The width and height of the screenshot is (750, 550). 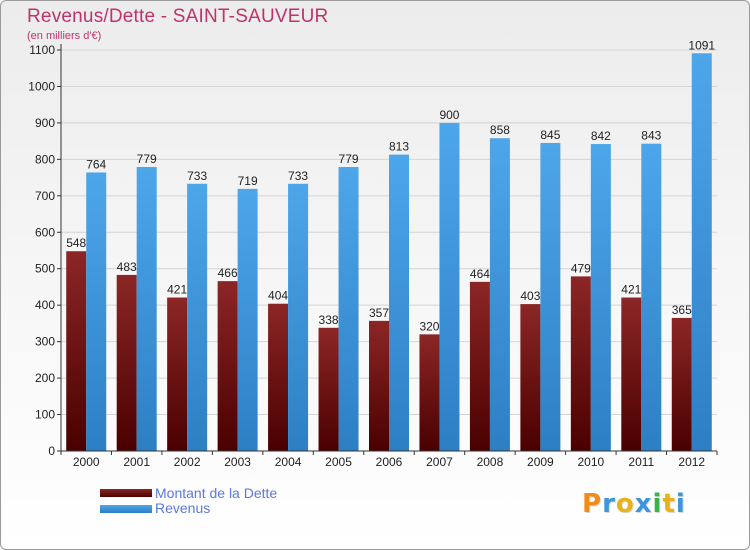 I want to click on x-tick-label-2004: 2004, so click(x=288, y=462).